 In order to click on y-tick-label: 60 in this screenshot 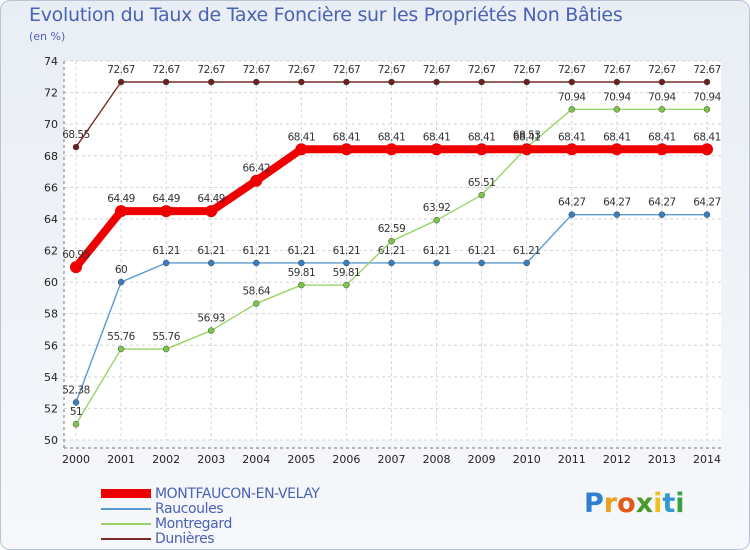, I will do `click(51, 282)`.